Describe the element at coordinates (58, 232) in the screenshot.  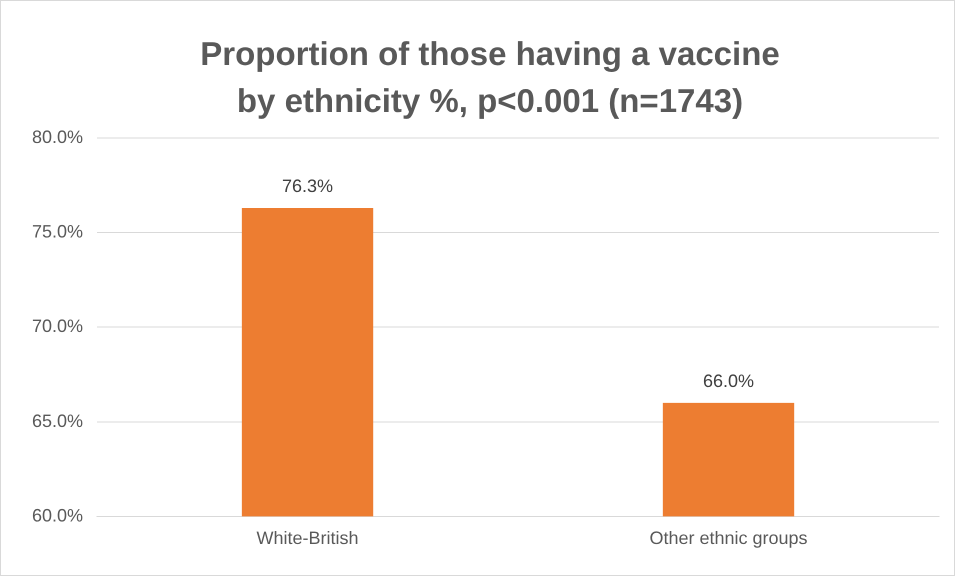
I see `y-tick-label: 75.0%` at that location.